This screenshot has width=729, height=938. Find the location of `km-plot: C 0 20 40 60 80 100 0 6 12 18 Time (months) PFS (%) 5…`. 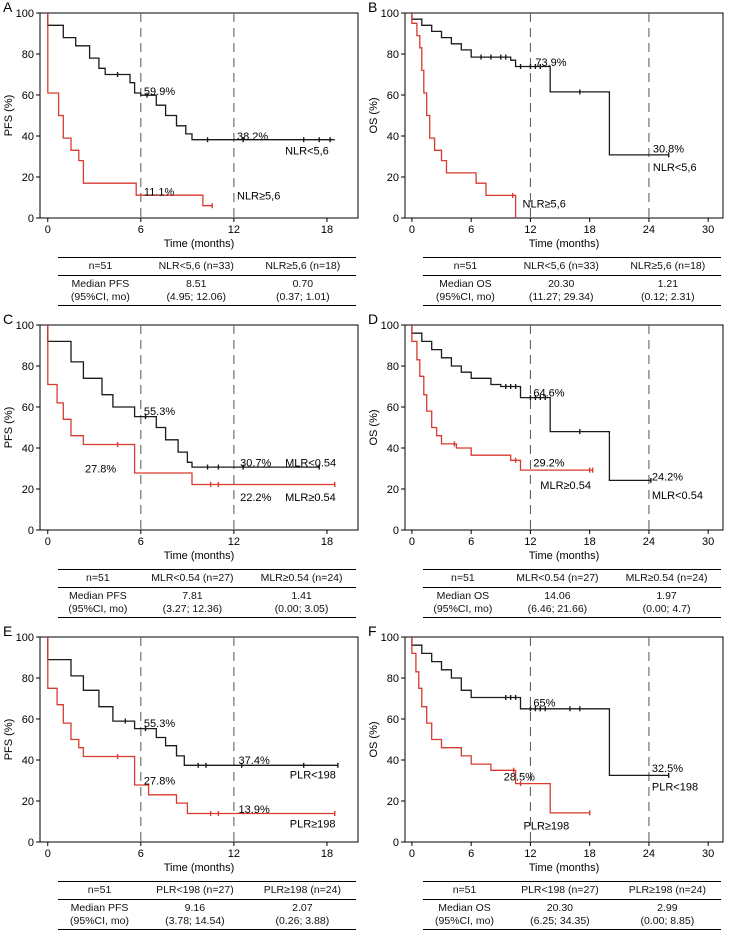

km-plot: C 0 20 40 60 80 100 0 6 12 18 Time (months) PFS (%) 5… is located at coordinates (181, 437).